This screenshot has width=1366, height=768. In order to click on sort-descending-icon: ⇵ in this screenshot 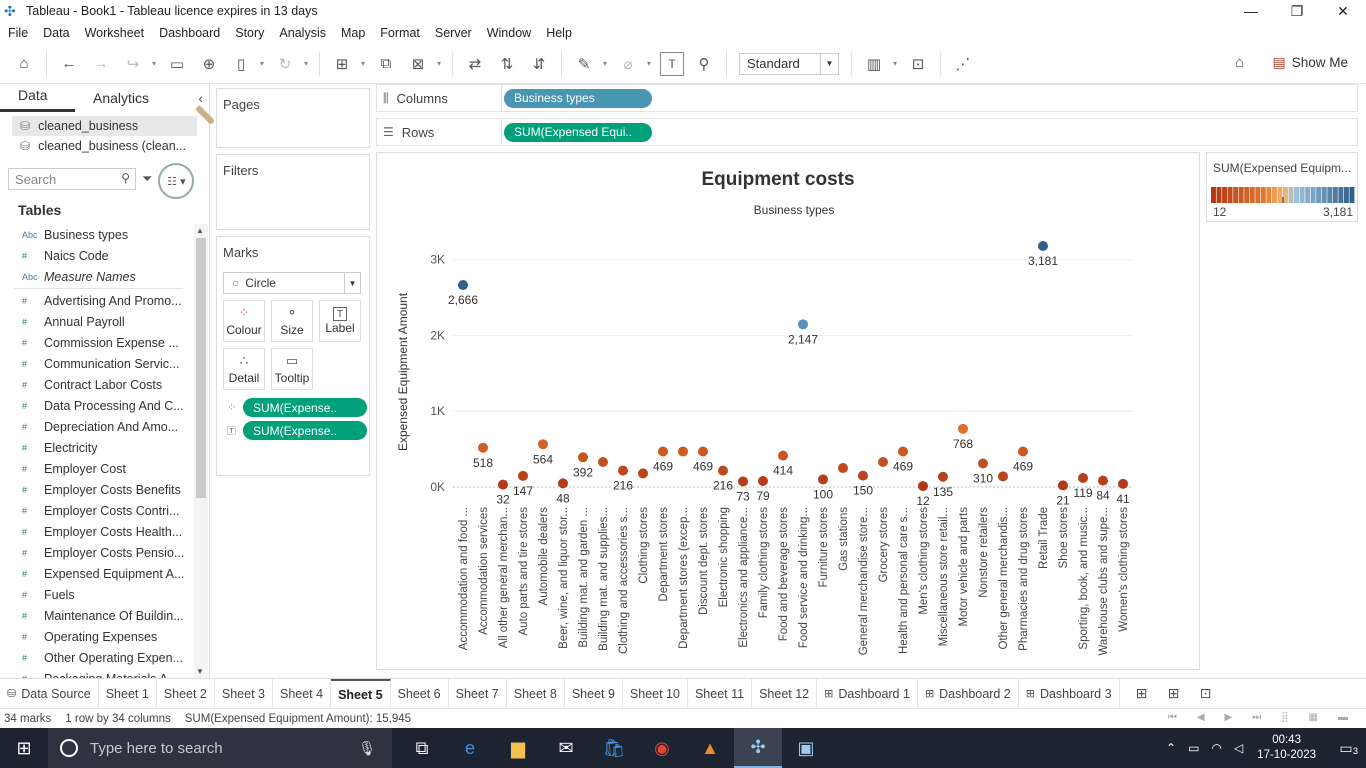, I will do `click(539, 64)`.